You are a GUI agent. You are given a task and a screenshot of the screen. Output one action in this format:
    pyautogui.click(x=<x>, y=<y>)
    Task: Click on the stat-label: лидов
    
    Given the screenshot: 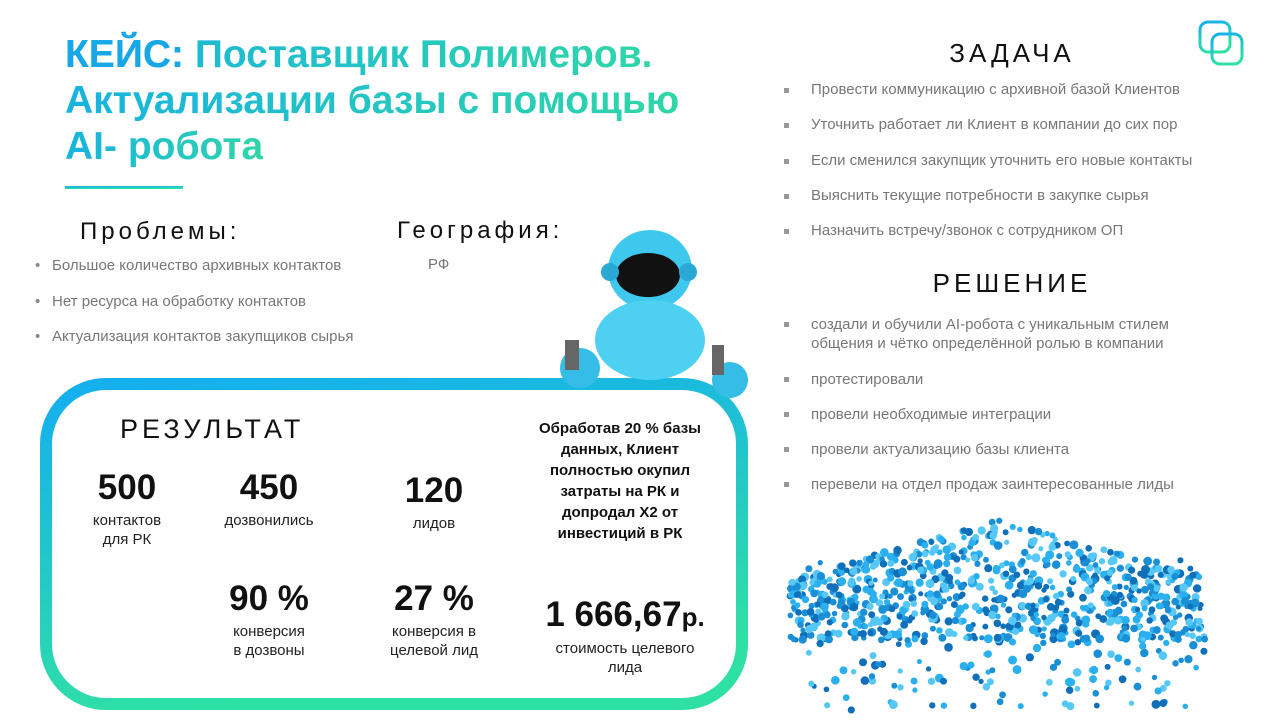 What is the action you would take?
    pyautogui.click(x=434, y=523)
    